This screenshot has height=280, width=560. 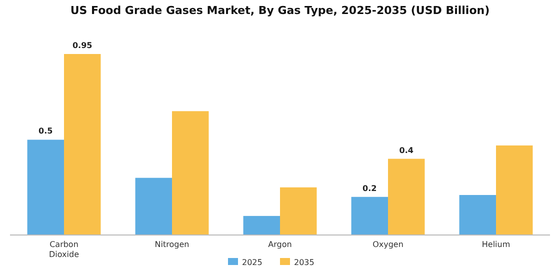 I want to click on chart-title: US Food Grade Gases Market, By Gas Type, 2025-2035 (USD Billion), so click(x=280, y=10).